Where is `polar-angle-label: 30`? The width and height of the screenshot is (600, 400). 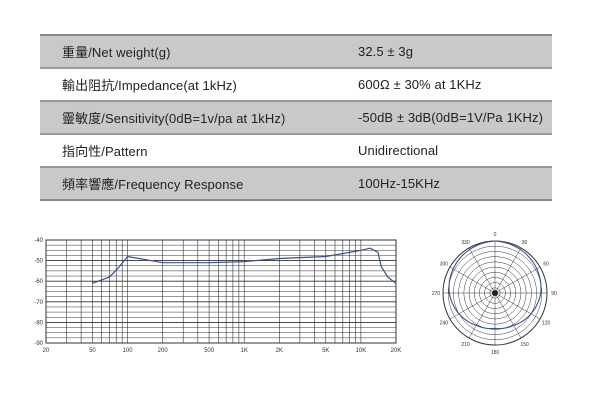 polar-angle-label: 30 is located at coordinates (525, 243).